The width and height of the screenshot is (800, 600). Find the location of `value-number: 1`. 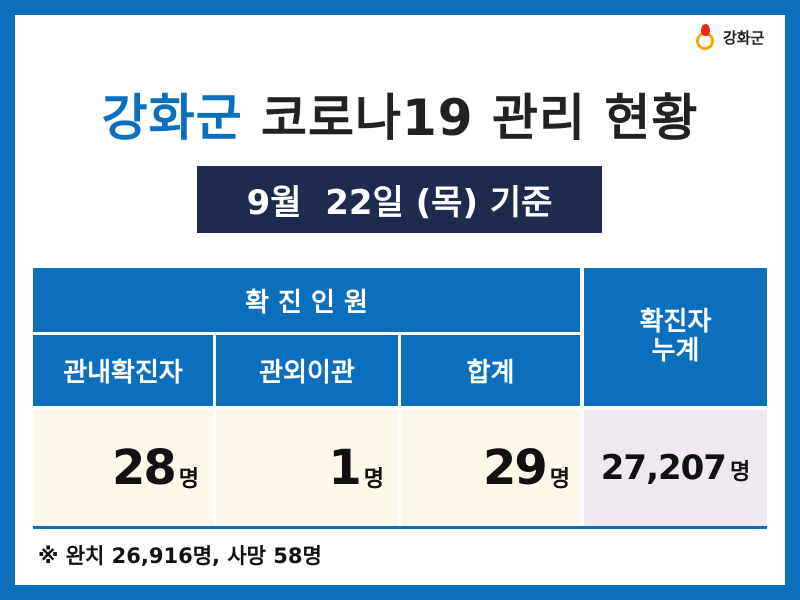

value-number: 1 is located at coordinates (344, 468).